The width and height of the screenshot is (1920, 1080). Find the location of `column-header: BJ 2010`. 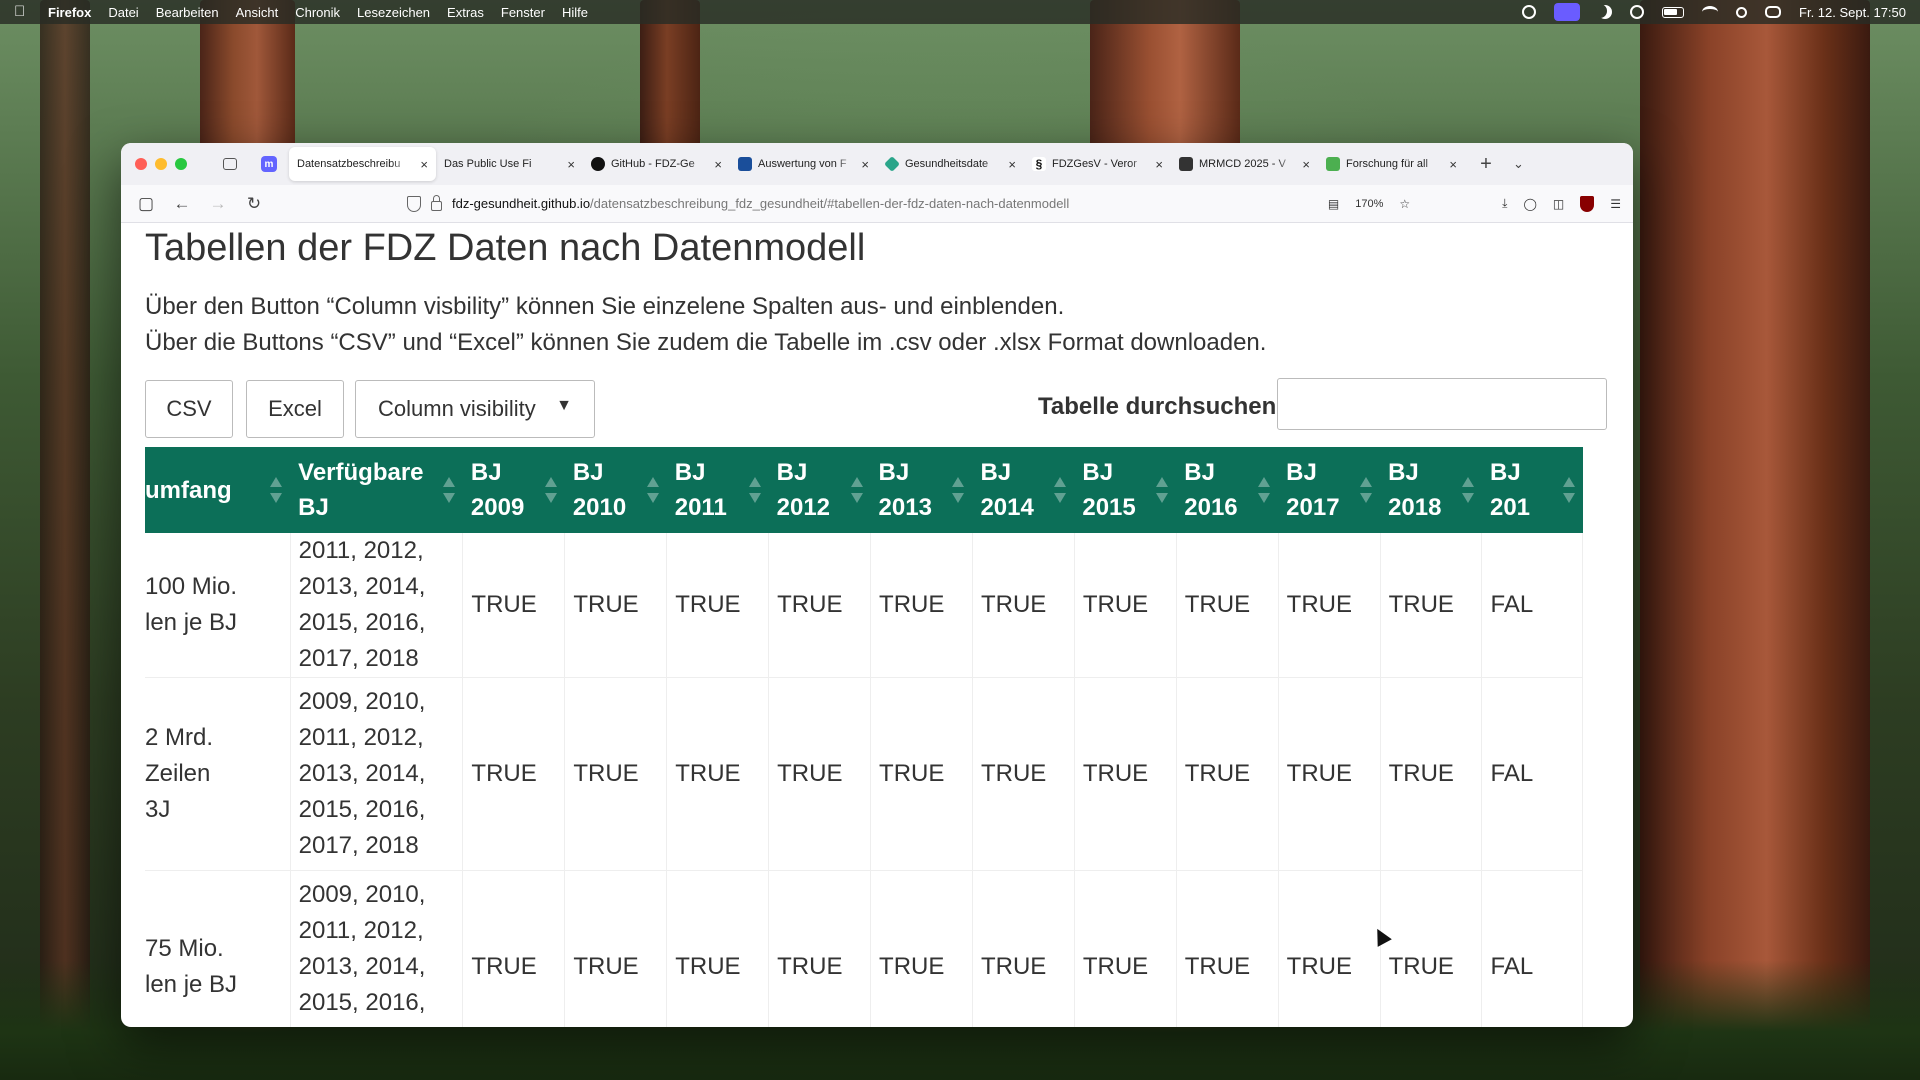

column-header: BJ 2010 is located at coordinates (615, 490).